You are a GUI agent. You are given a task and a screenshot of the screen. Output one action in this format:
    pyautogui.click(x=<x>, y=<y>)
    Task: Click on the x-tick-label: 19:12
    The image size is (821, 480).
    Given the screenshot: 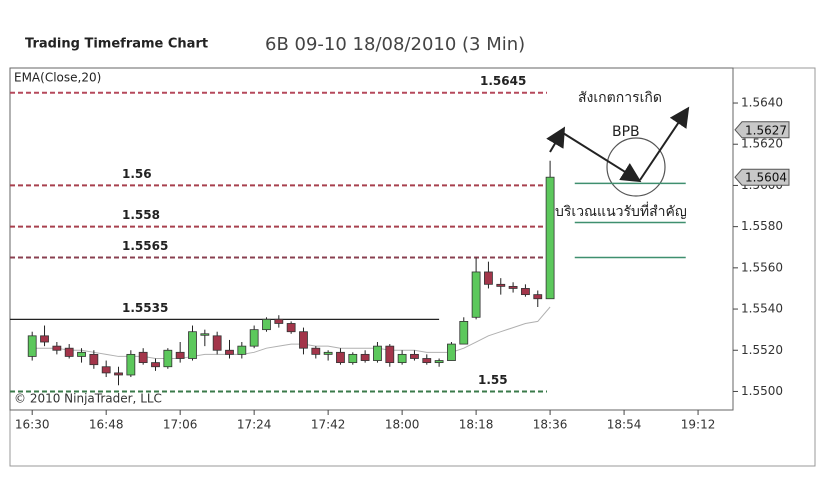 What is the action you would take?
    pyautogui.click(x=698, y=425)
    